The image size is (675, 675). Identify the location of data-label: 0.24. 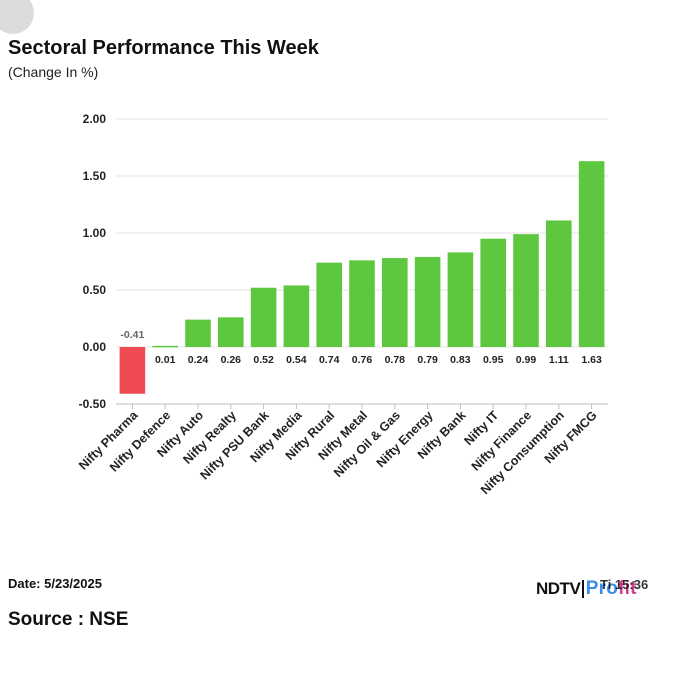
(198, 360).